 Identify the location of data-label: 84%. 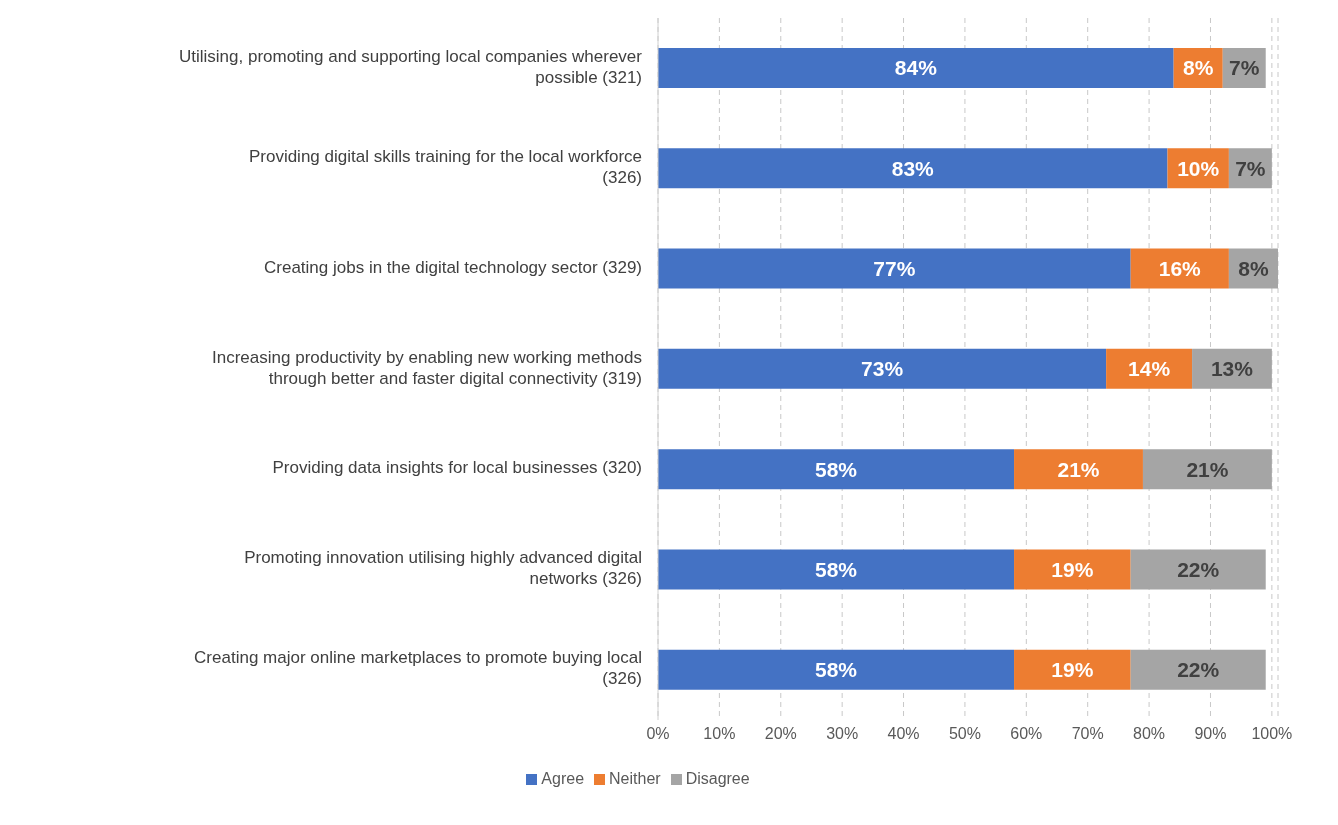
(916, 68).